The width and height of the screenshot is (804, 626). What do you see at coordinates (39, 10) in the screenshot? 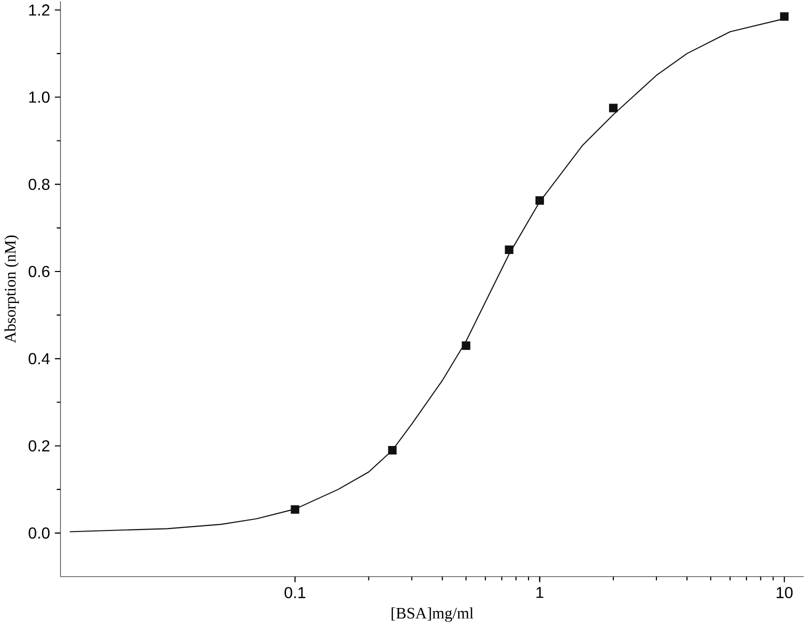
I see `y-tick-label: 1.2` at bounding box center [39, 10].